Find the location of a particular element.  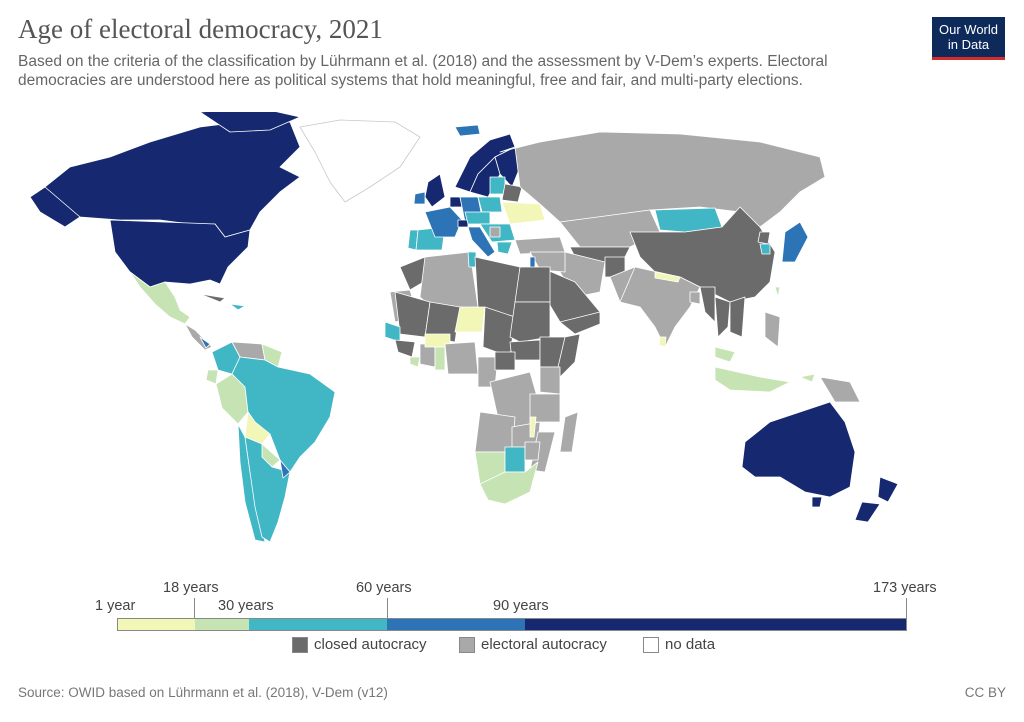

legend-label-1-year: 1 year is located at coordinates (115, 606).